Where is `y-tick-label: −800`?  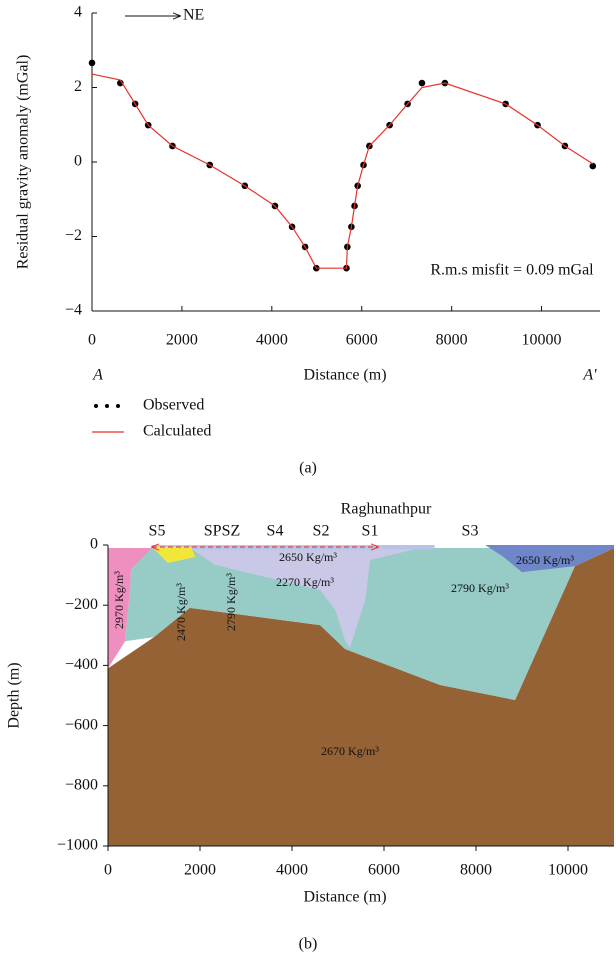
y-tick-label: −800 is located at coordinates (81, 784).